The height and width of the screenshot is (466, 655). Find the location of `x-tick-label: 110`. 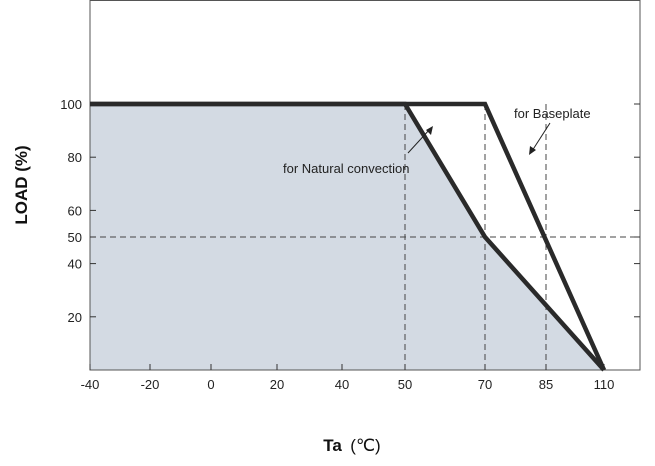

x-tick-label: 110 is located at coordinates (604, 384).